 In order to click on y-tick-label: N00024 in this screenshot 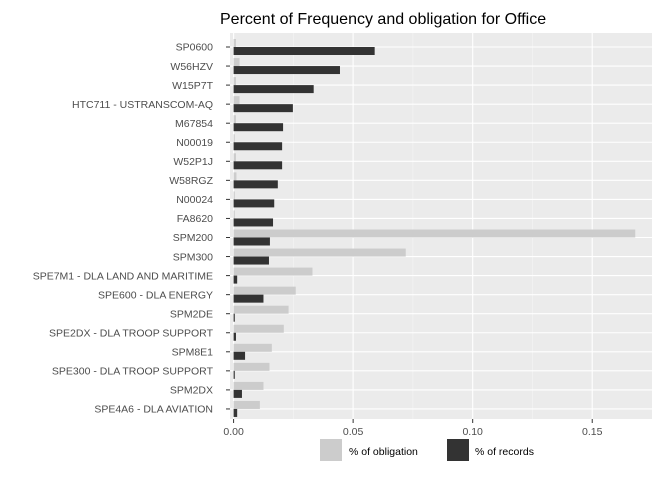, I will do `click(194, 200)`.